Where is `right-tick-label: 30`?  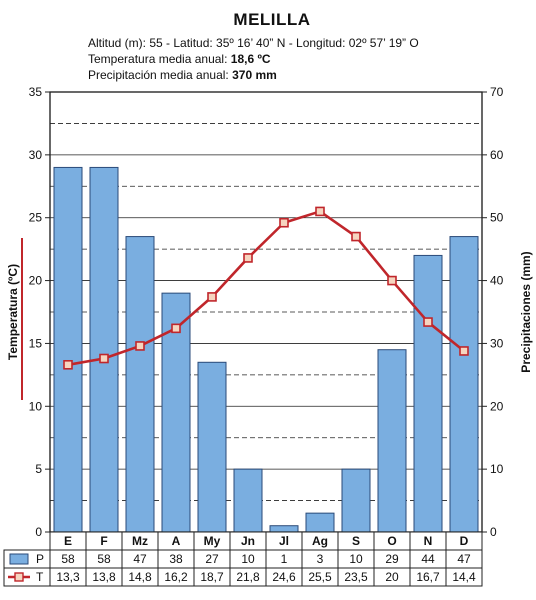
right-tick-label: 30 is located at coordinates (497, 343).